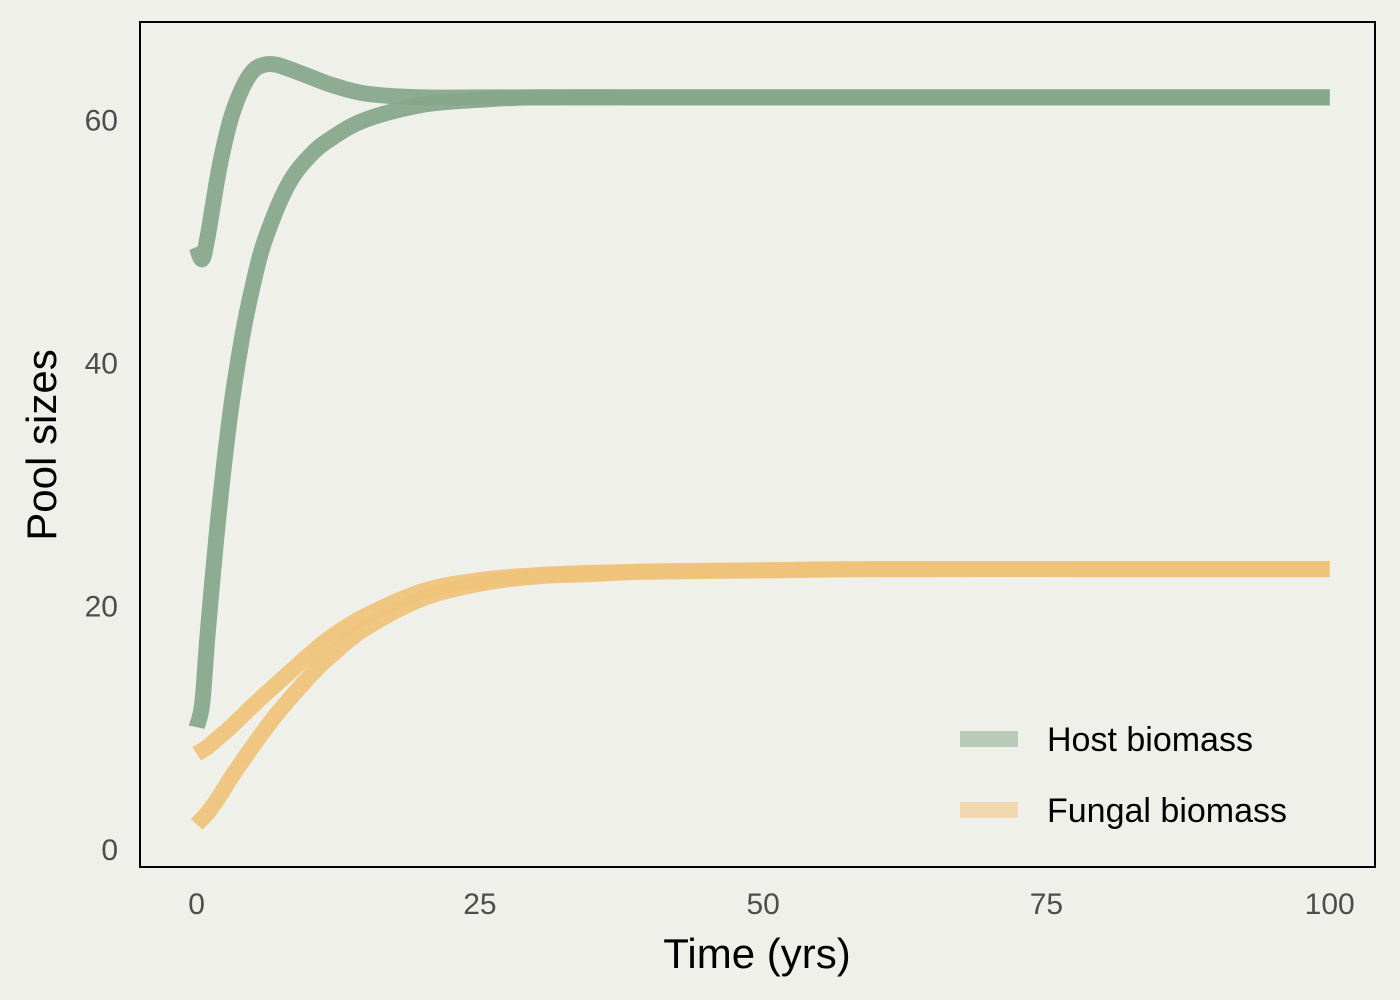  What do you see at coordinates (101, 607) in the screenshot?
I see `y-tick-label: 20` at bounding box center [101, 607].